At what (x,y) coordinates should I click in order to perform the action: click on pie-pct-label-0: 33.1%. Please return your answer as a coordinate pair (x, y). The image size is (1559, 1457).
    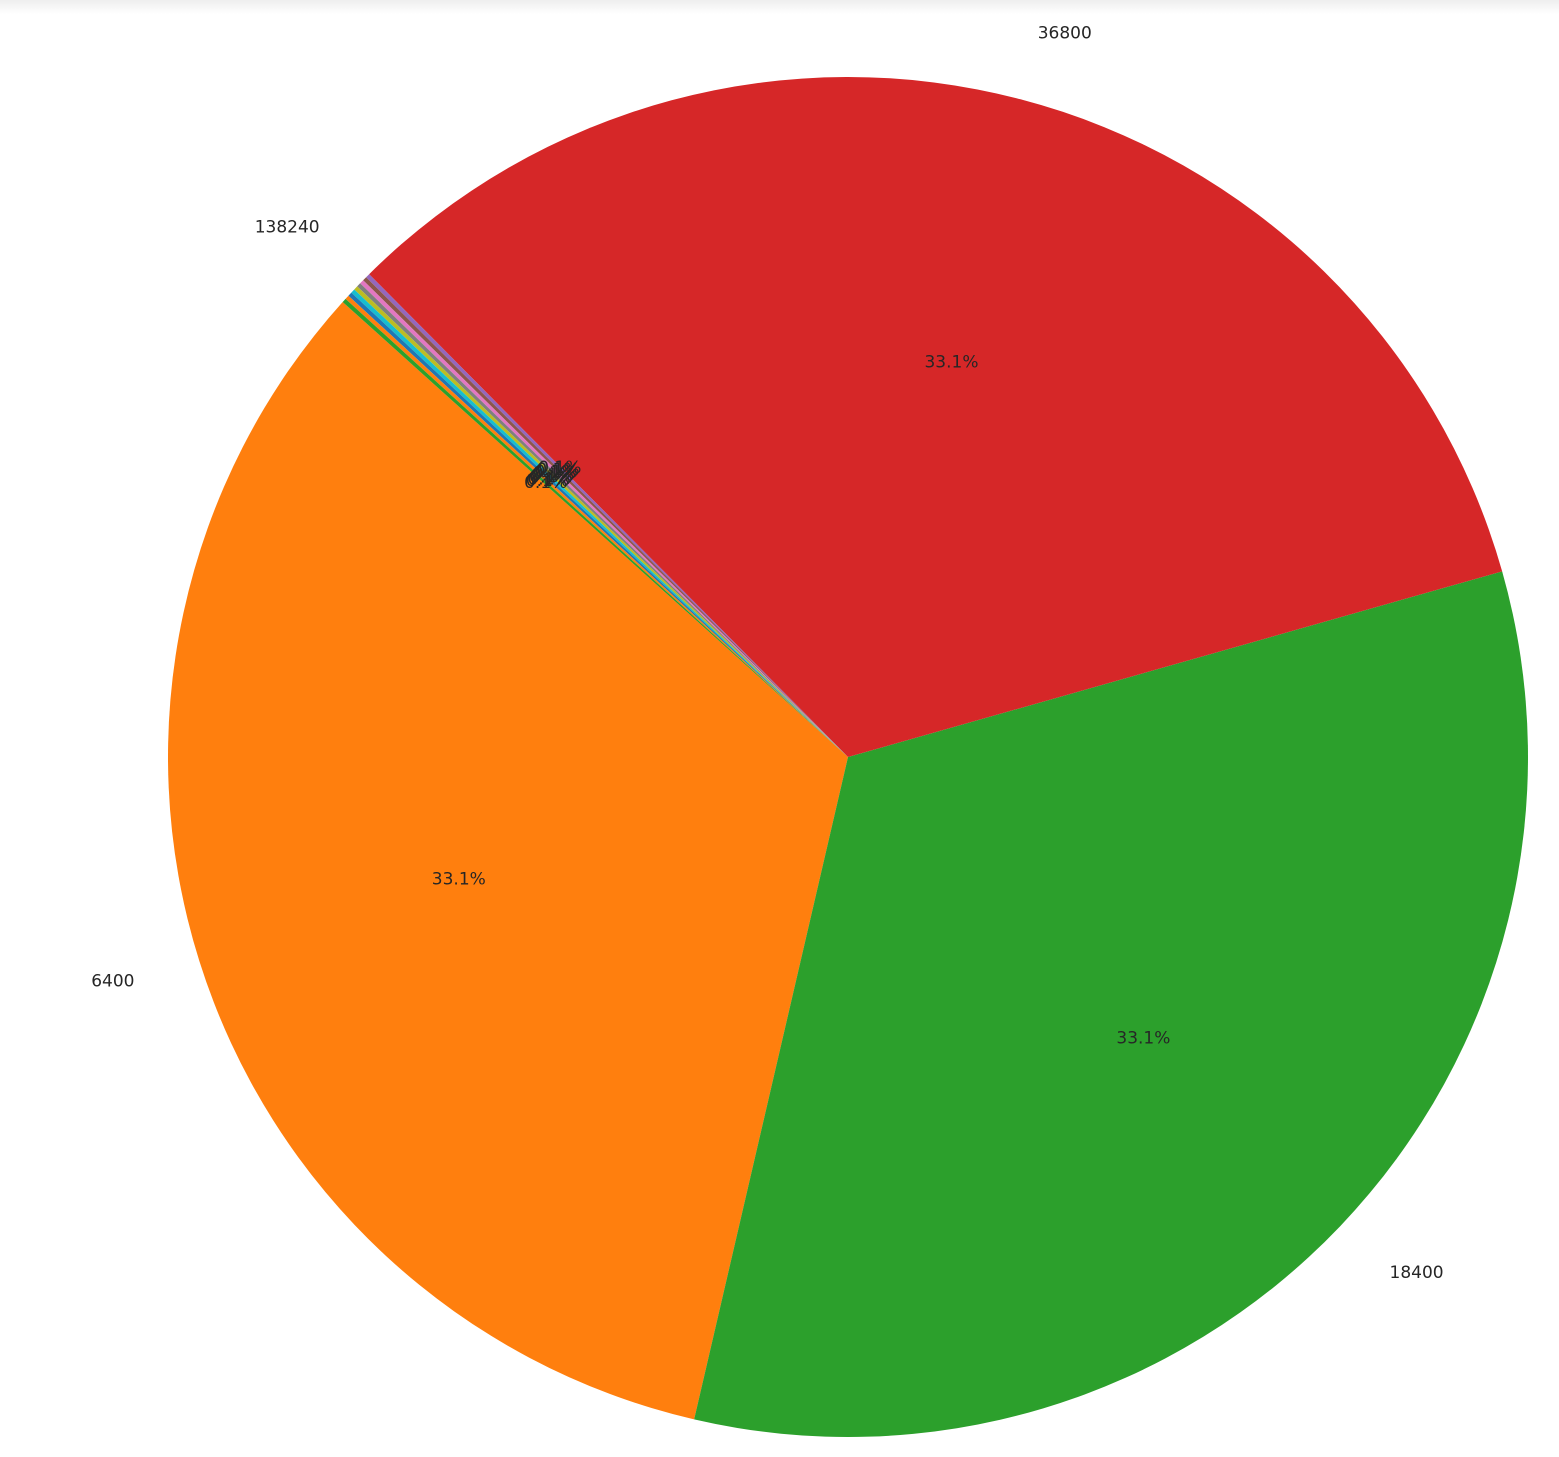
    Looking at the image, I should click on (459, 879).